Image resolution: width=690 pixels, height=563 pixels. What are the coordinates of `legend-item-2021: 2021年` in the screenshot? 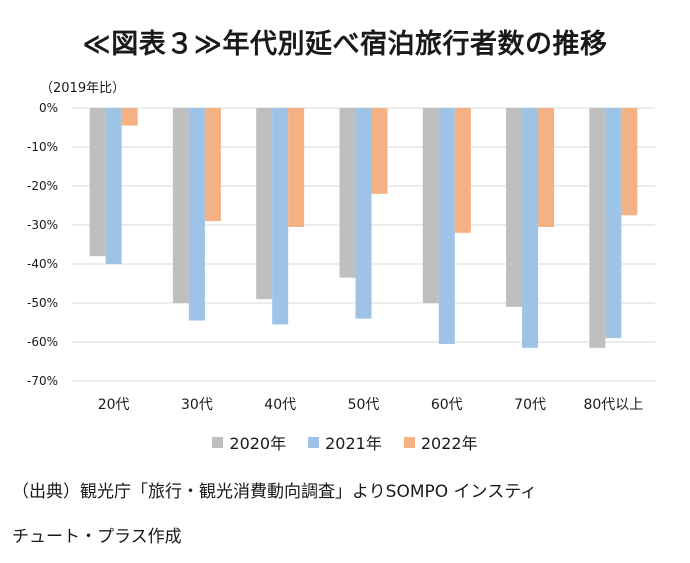 It's located at (345, 442).